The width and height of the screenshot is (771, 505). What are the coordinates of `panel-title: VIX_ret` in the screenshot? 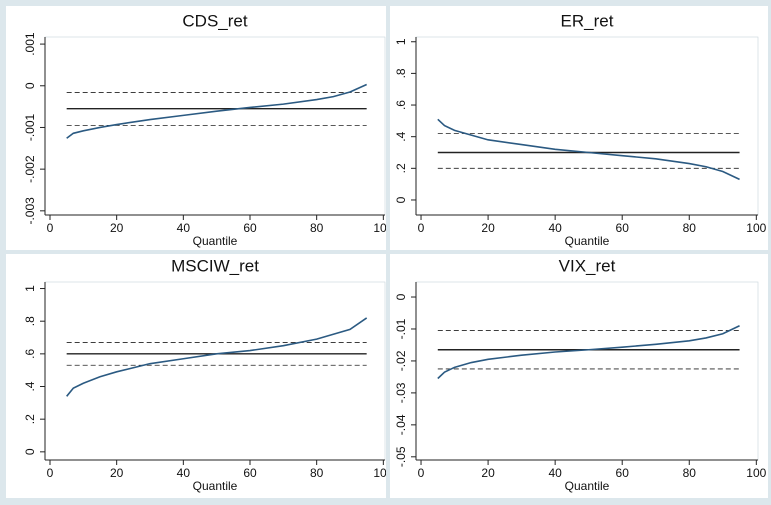 It's located at (587, 265).